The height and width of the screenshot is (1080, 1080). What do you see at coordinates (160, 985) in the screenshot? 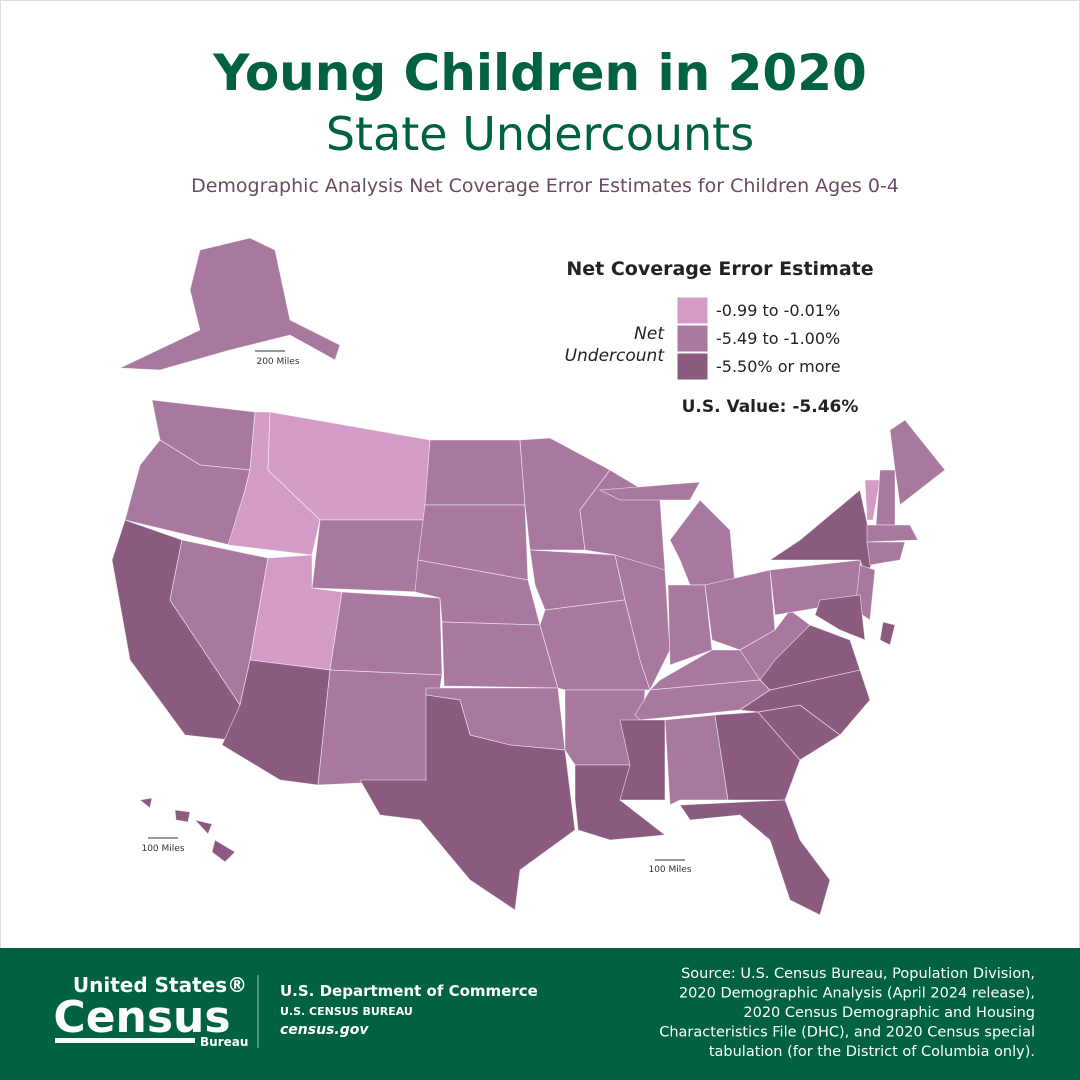
I see `logo-top: United States®` at bounding box center [160, 985].